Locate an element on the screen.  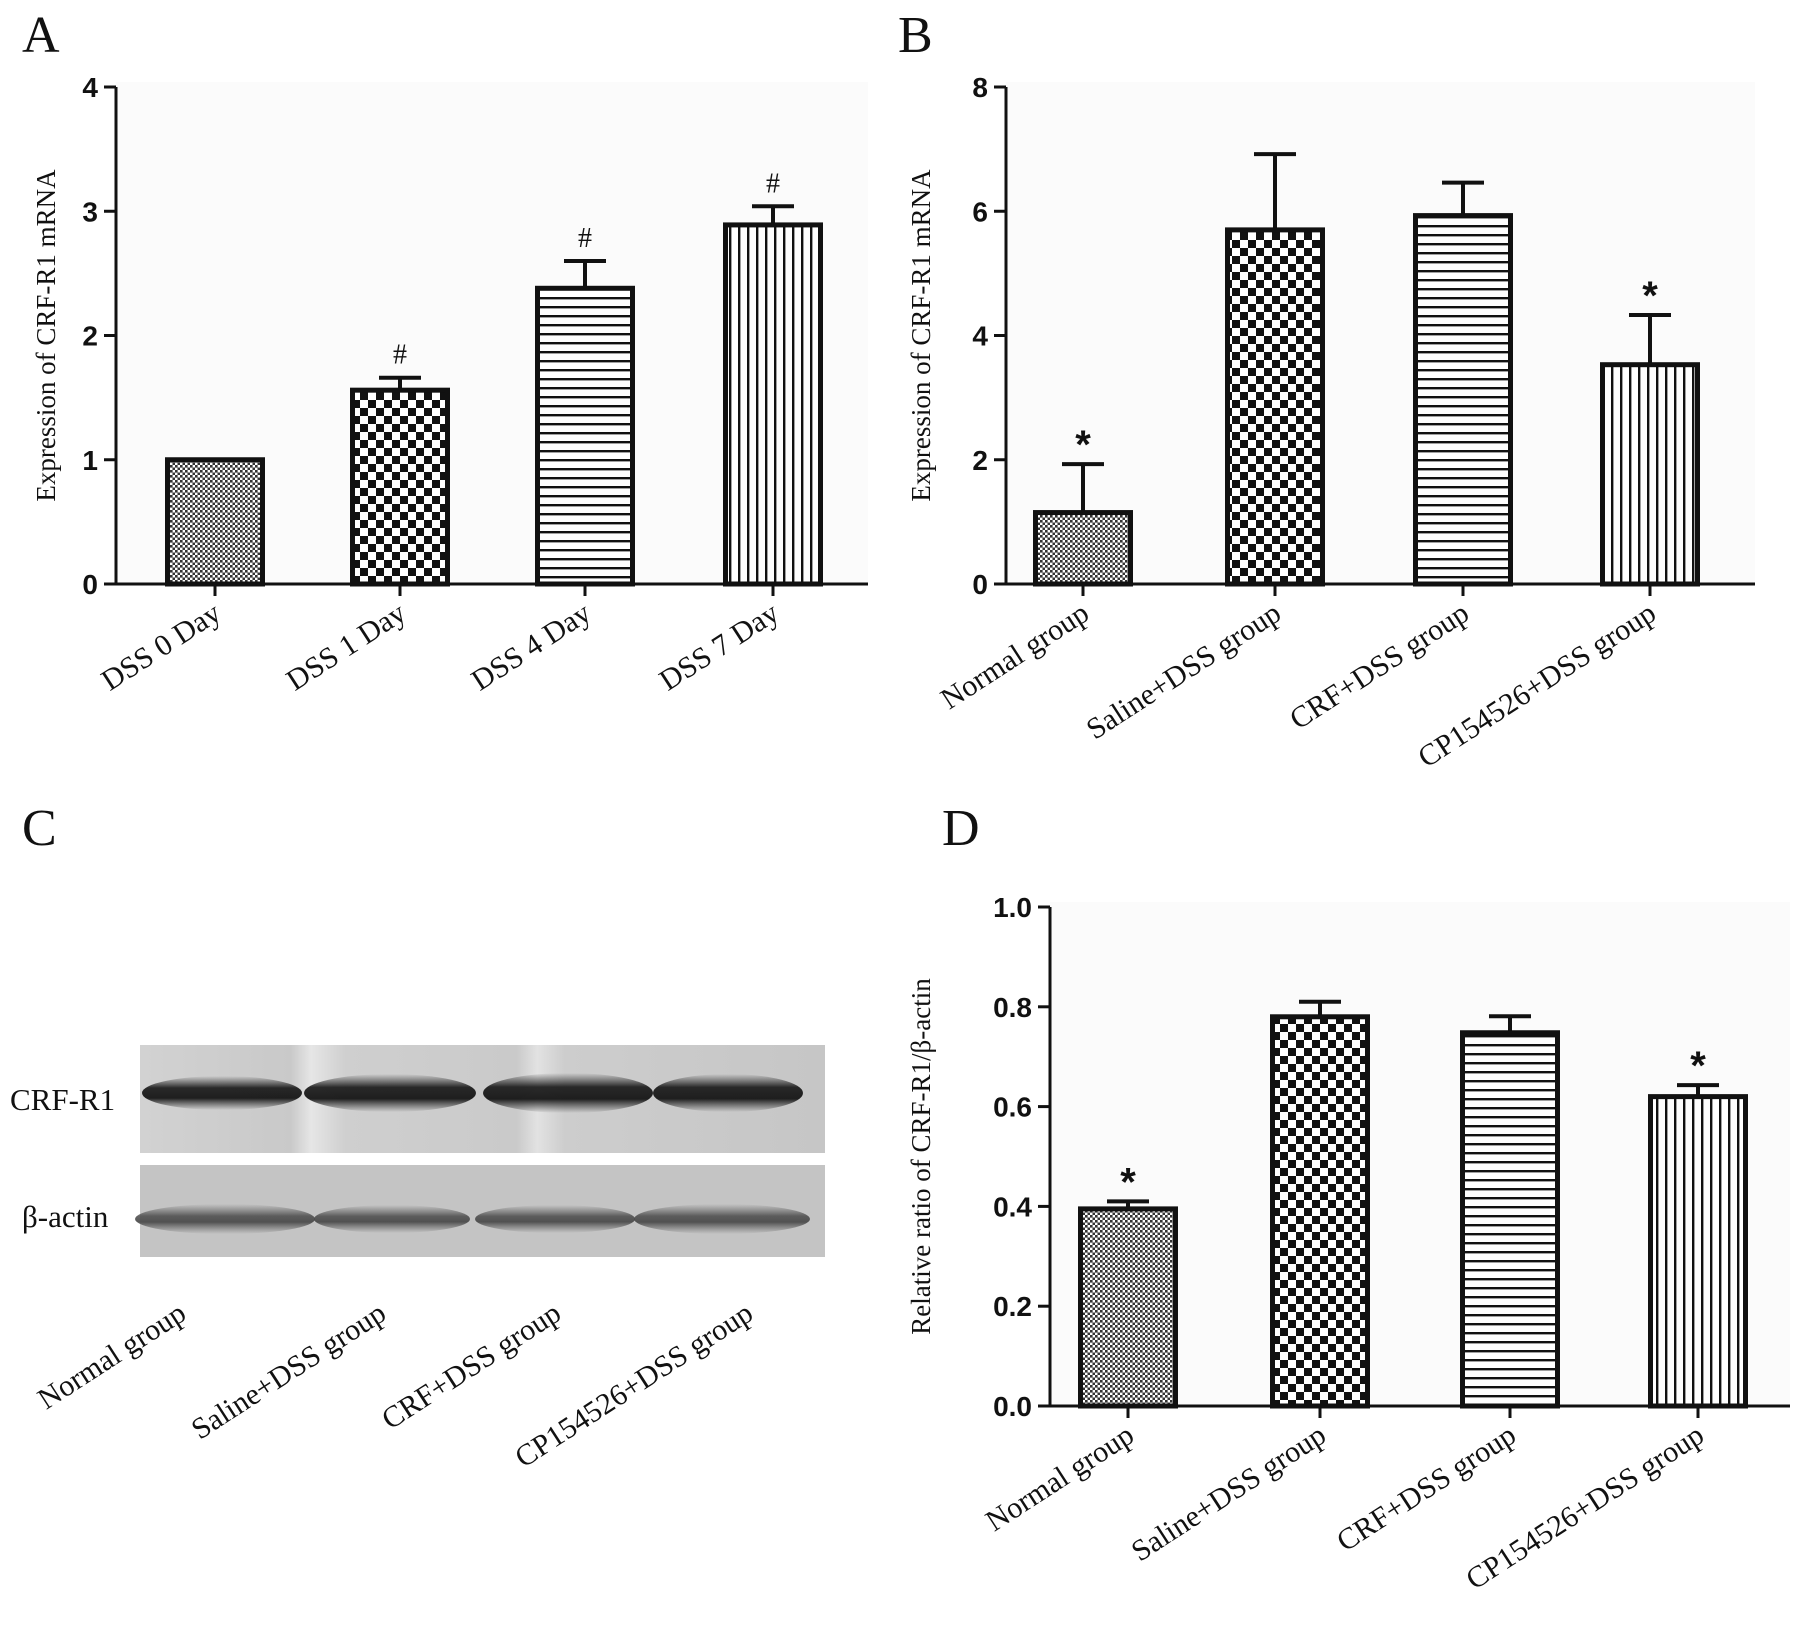
y-tick-label: 1 is located at coordinates (90, 460).